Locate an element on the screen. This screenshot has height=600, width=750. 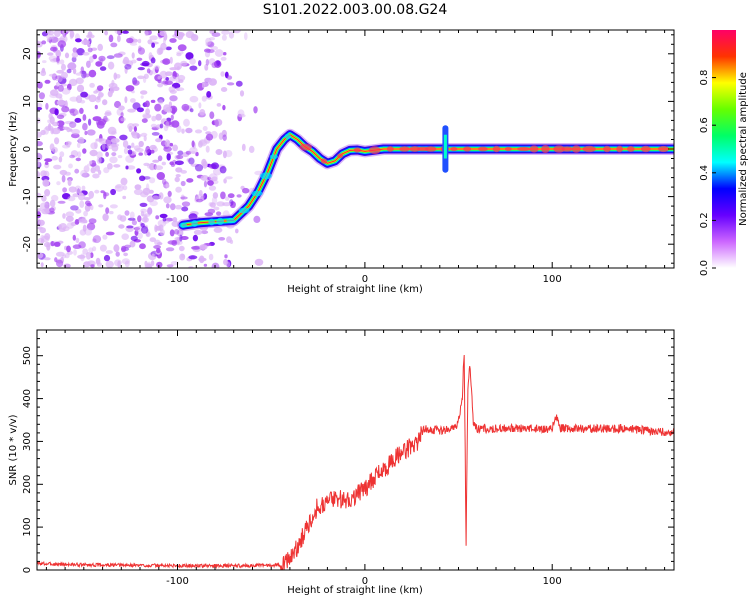
colorbar-ticks: 0.0 0.2 0.4 0.6 0.8 is located at coordinates (707, 173).